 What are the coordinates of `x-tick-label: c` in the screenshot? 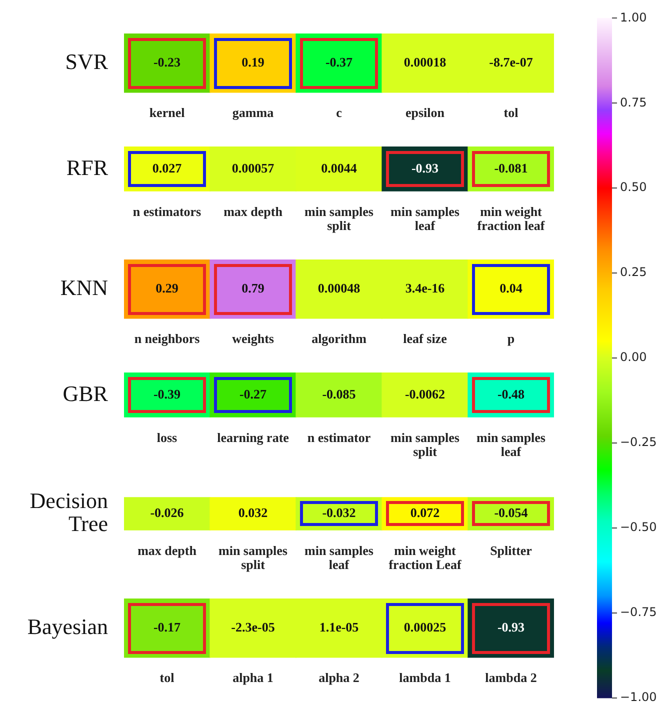 It's located at (339, 112).